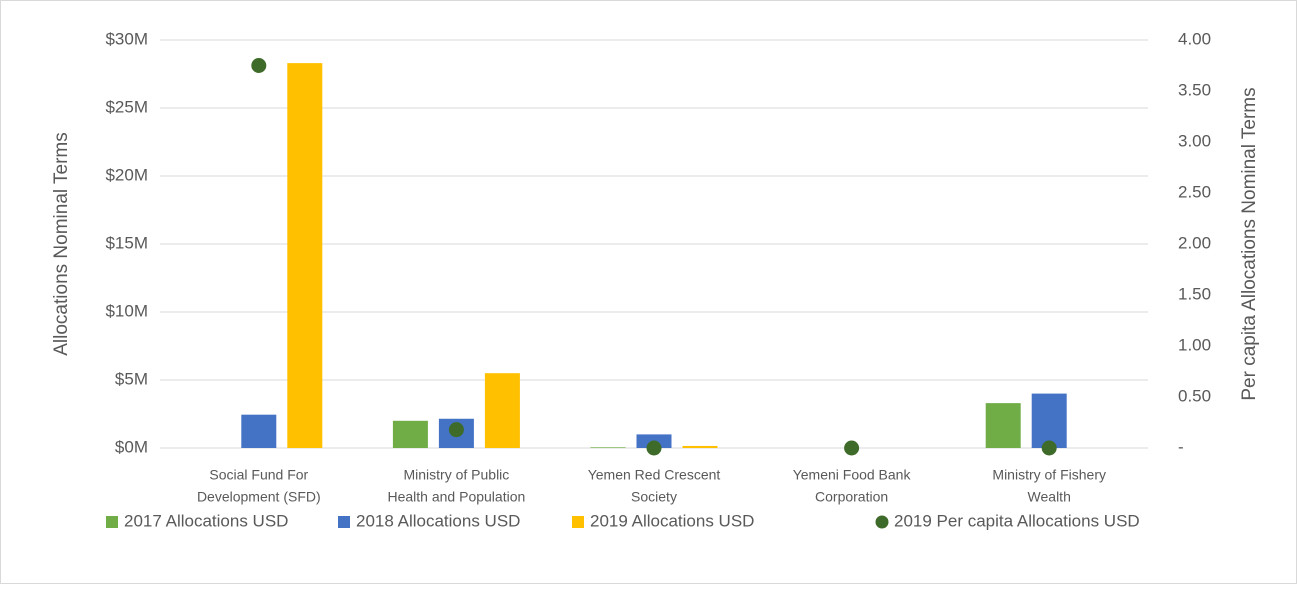 The width and height of the screenshot is (1297, 589). Describe the element at coordinates (126, 106) in the screenshot. I see `y-tick-label: $25M` at that location.